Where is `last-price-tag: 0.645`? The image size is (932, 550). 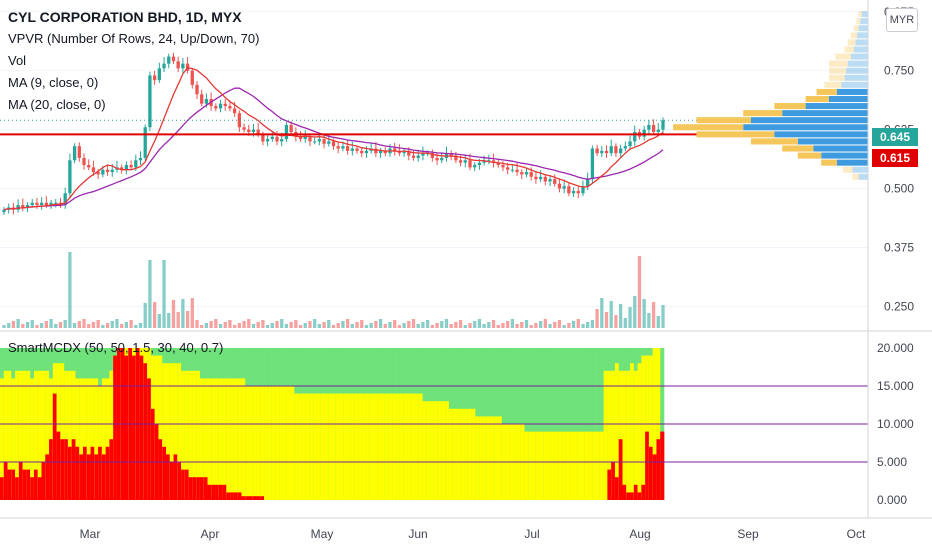
last-price-tag: 0.645 is located at coordinates (895, 137).